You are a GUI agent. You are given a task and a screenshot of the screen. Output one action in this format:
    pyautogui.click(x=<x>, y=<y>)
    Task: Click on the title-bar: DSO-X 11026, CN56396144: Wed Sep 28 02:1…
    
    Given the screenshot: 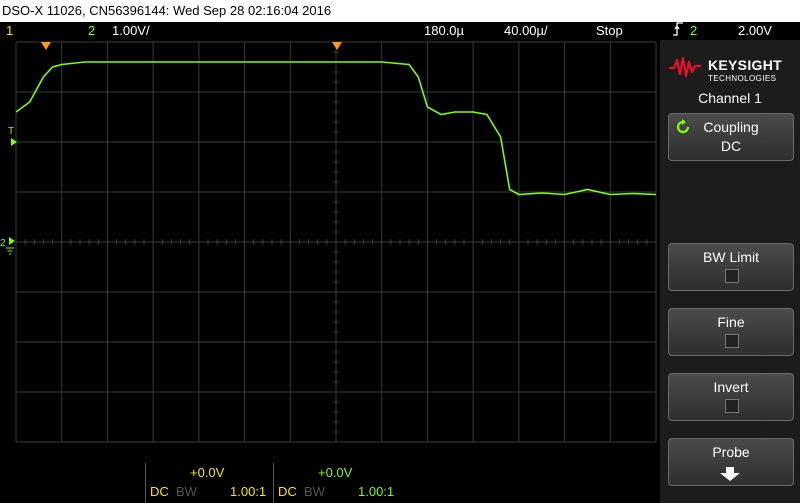 What is the action you would take?
    pyautogui.click(x=400, y=11)
    